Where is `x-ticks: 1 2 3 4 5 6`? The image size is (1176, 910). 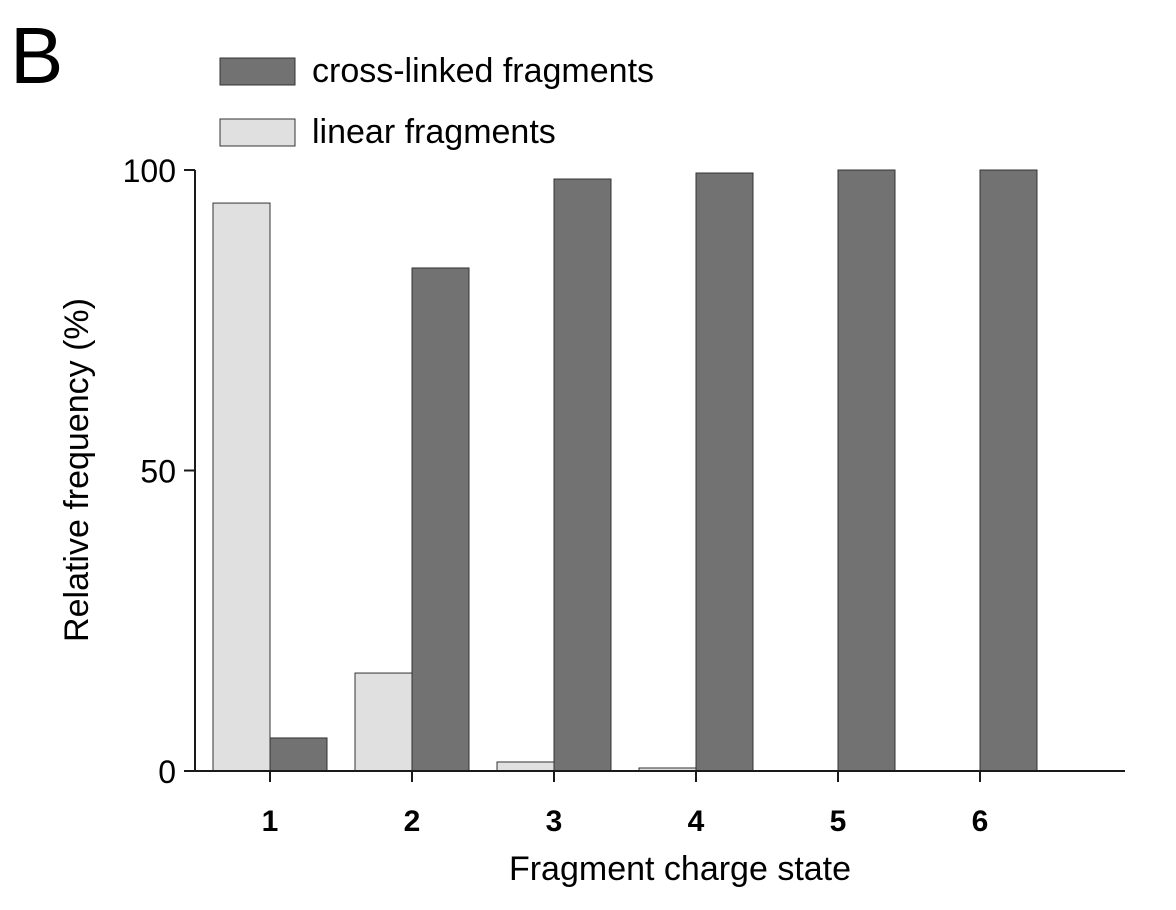
x-ticks: 1 2 3 4 5 6 is located at coordinates (625, 804).